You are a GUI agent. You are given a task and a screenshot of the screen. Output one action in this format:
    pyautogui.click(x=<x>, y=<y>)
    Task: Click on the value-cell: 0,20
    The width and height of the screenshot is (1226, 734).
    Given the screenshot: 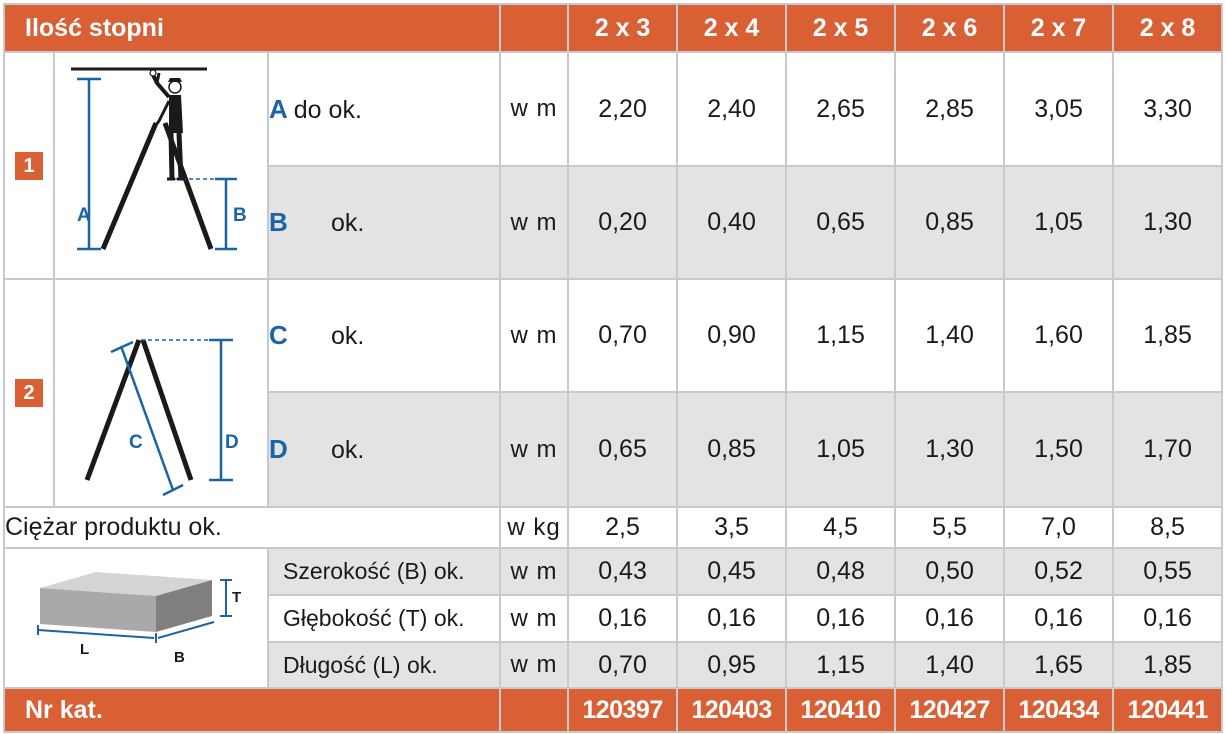 What is the action you would take?
    pyautogui.click(x=623, y=222)
    